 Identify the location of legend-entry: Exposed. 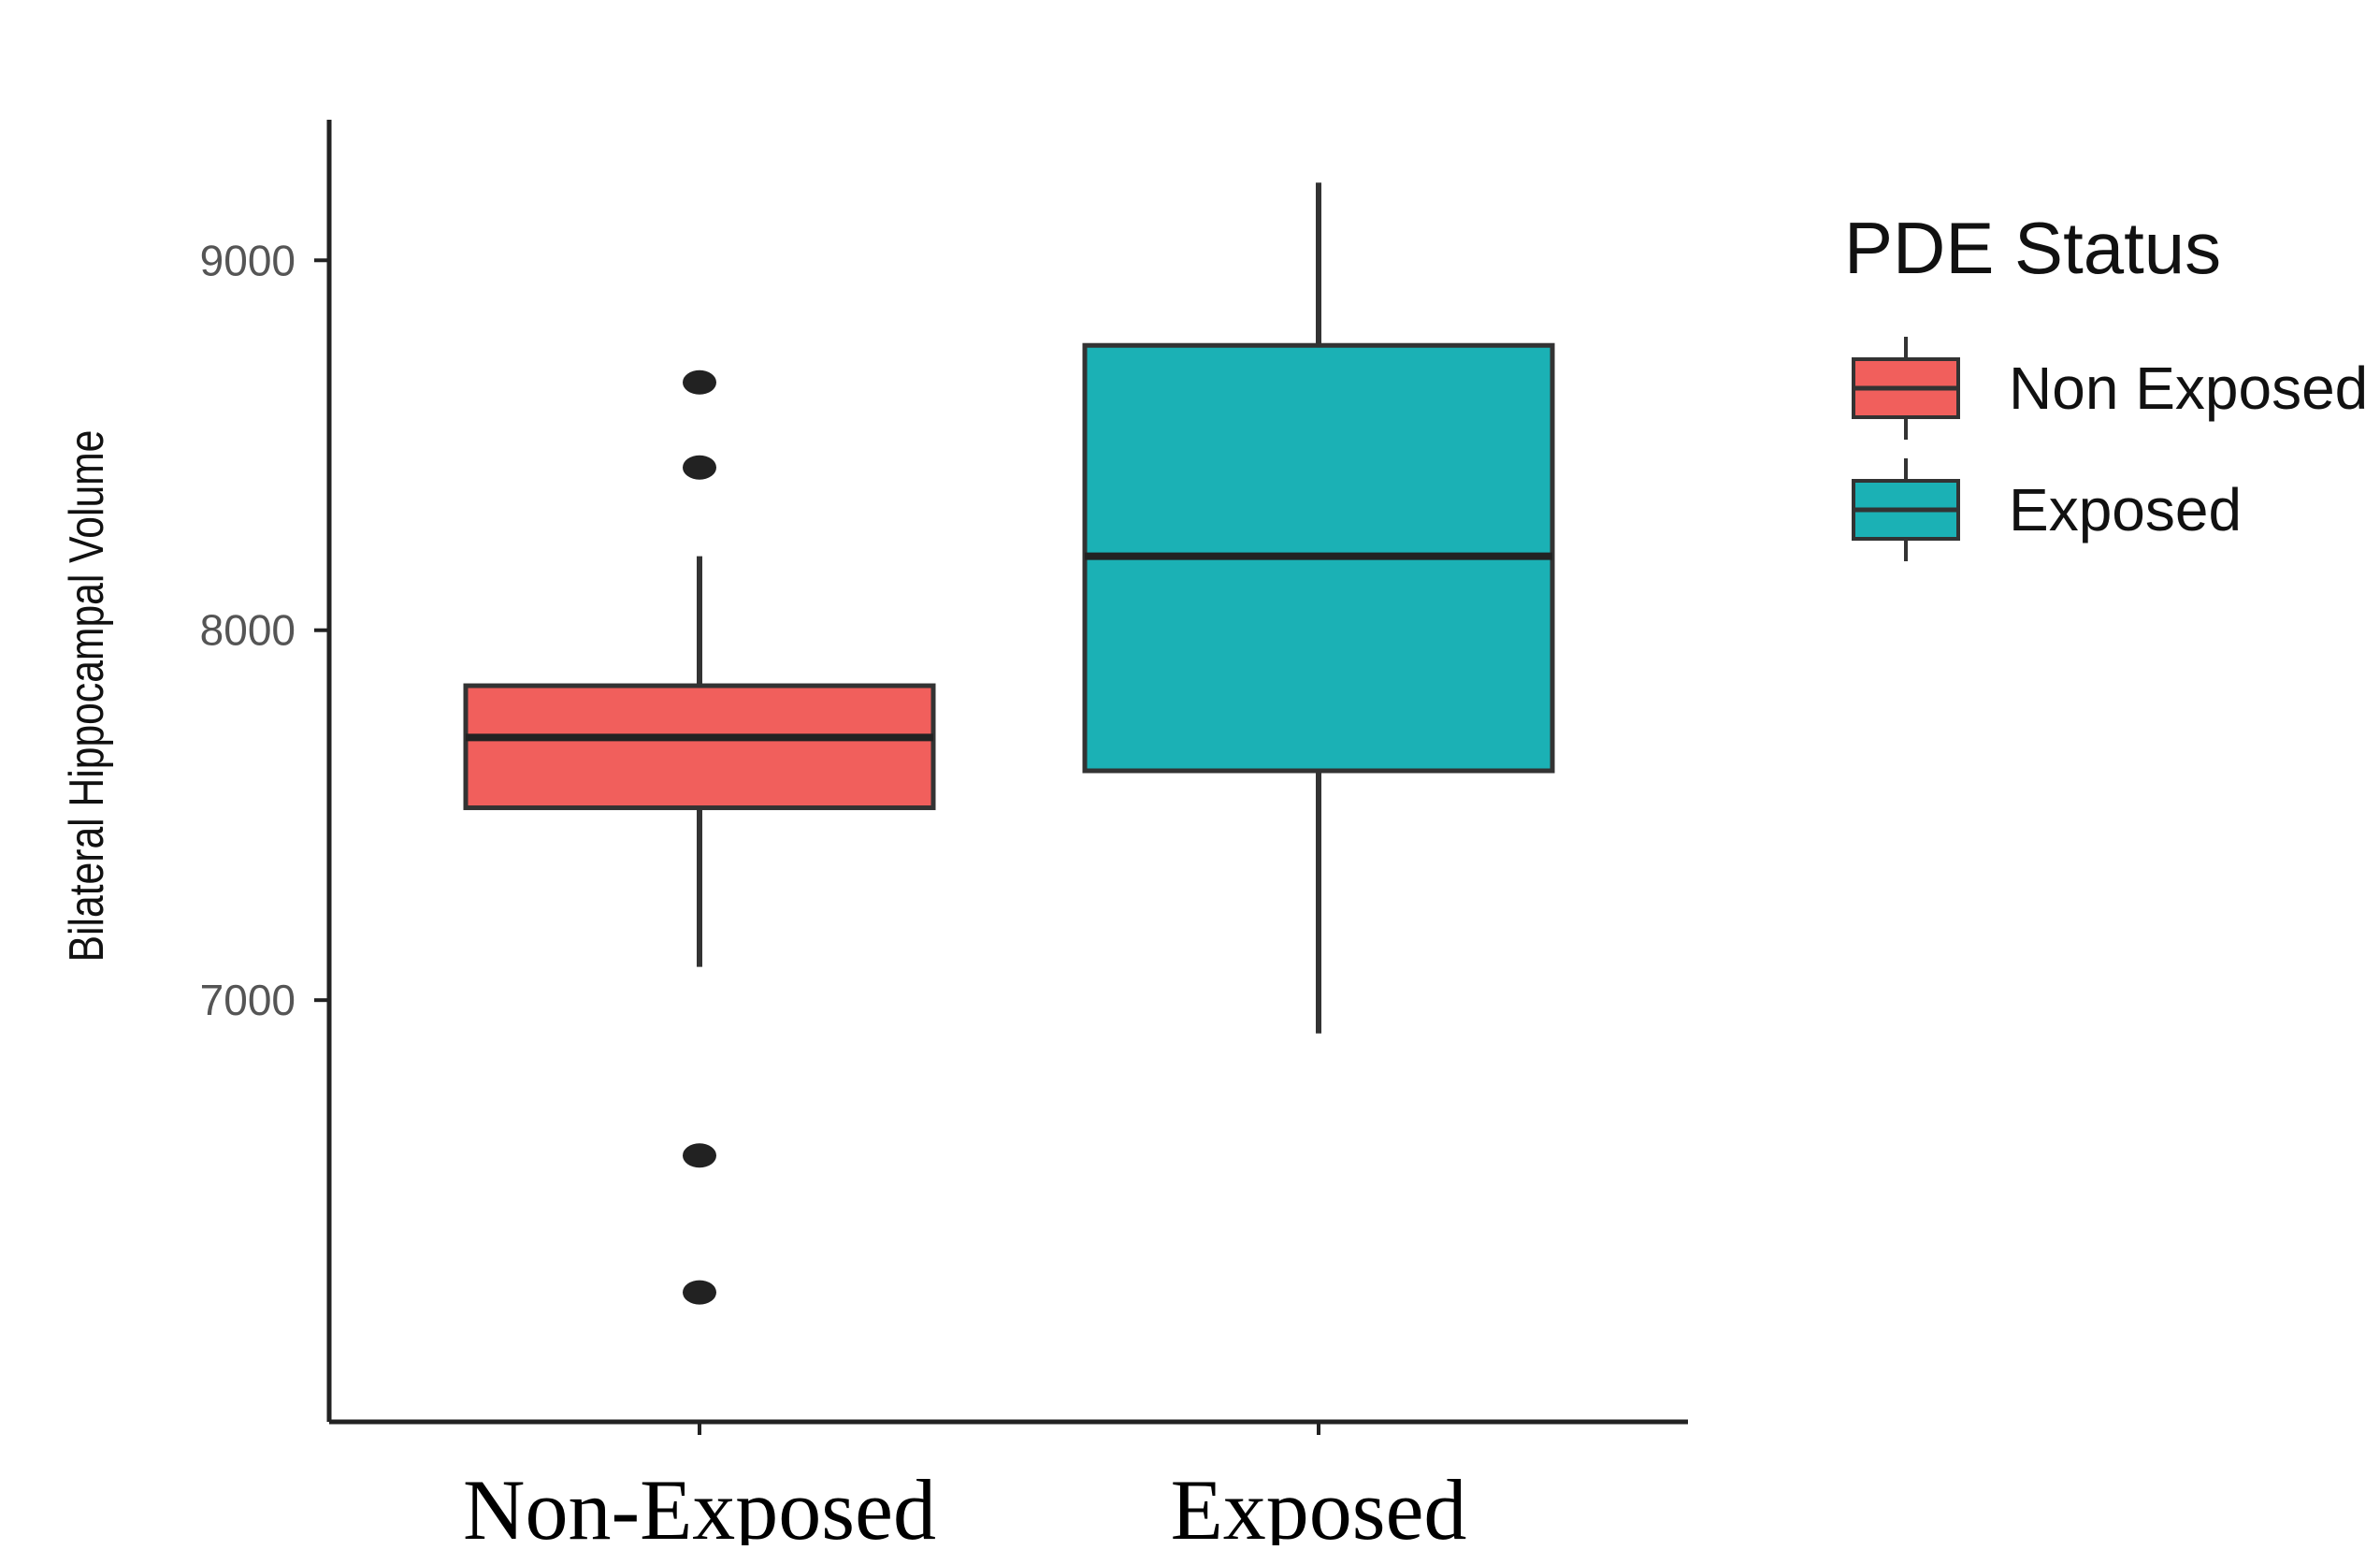
(2047, 510).